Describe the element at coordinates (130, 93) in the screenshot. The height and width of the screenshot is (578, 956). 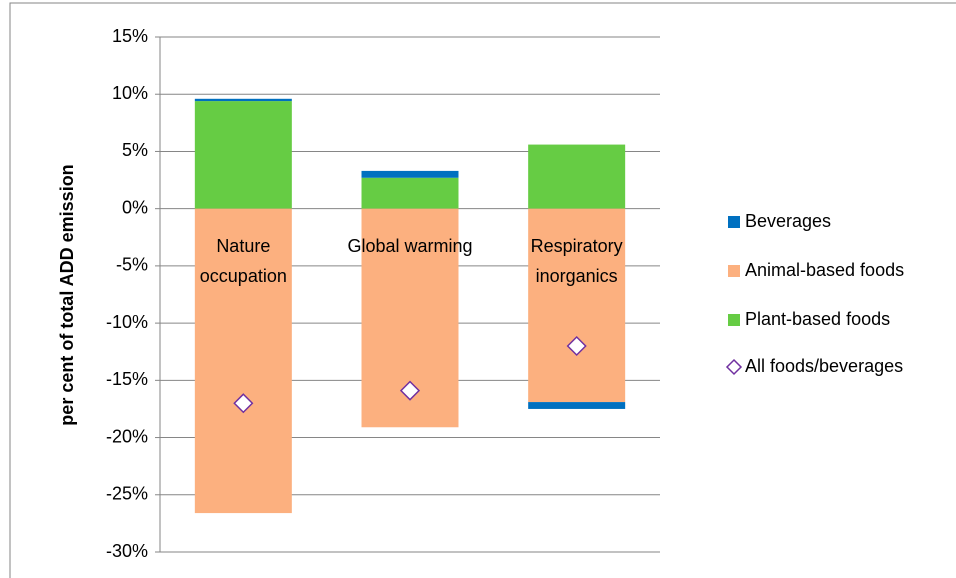
I see `y-tick-label: 10%` at that location.